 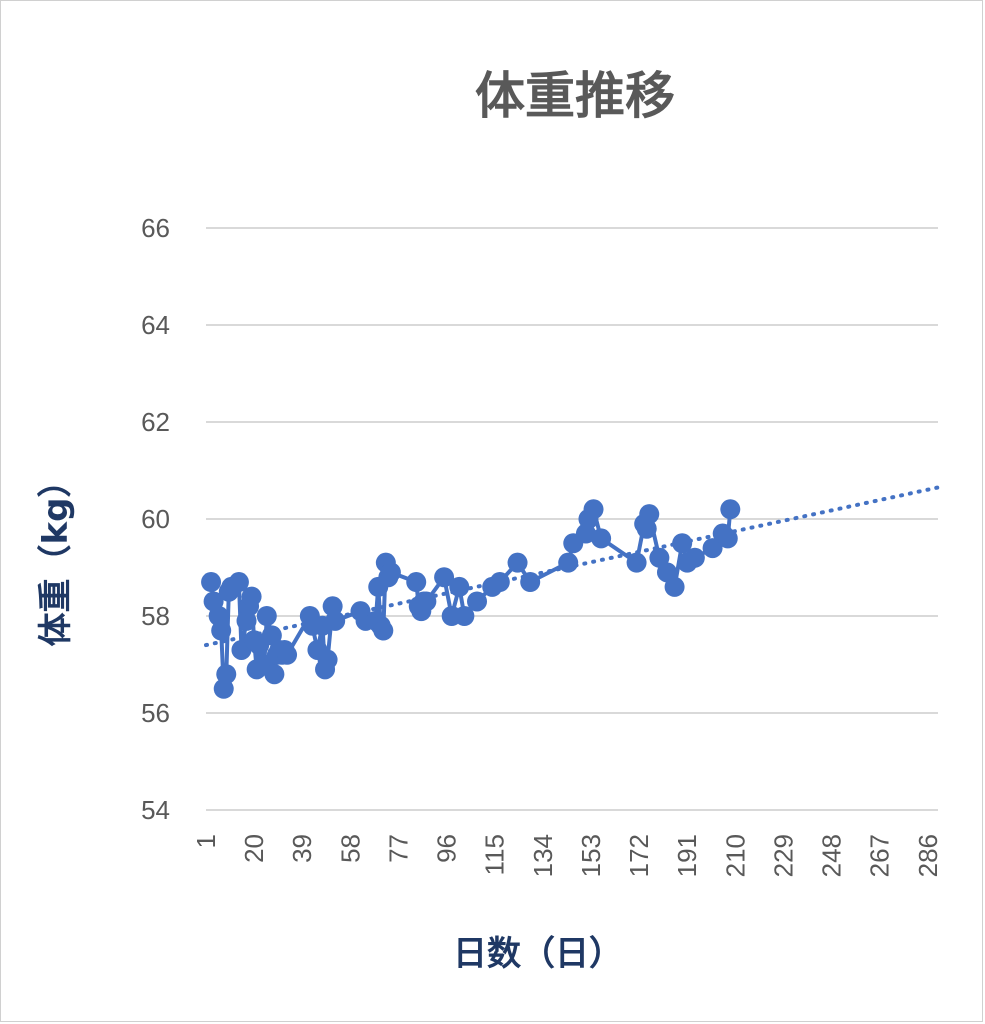 I want to click on x-tick-153: 153, so click(x=591, y=855).